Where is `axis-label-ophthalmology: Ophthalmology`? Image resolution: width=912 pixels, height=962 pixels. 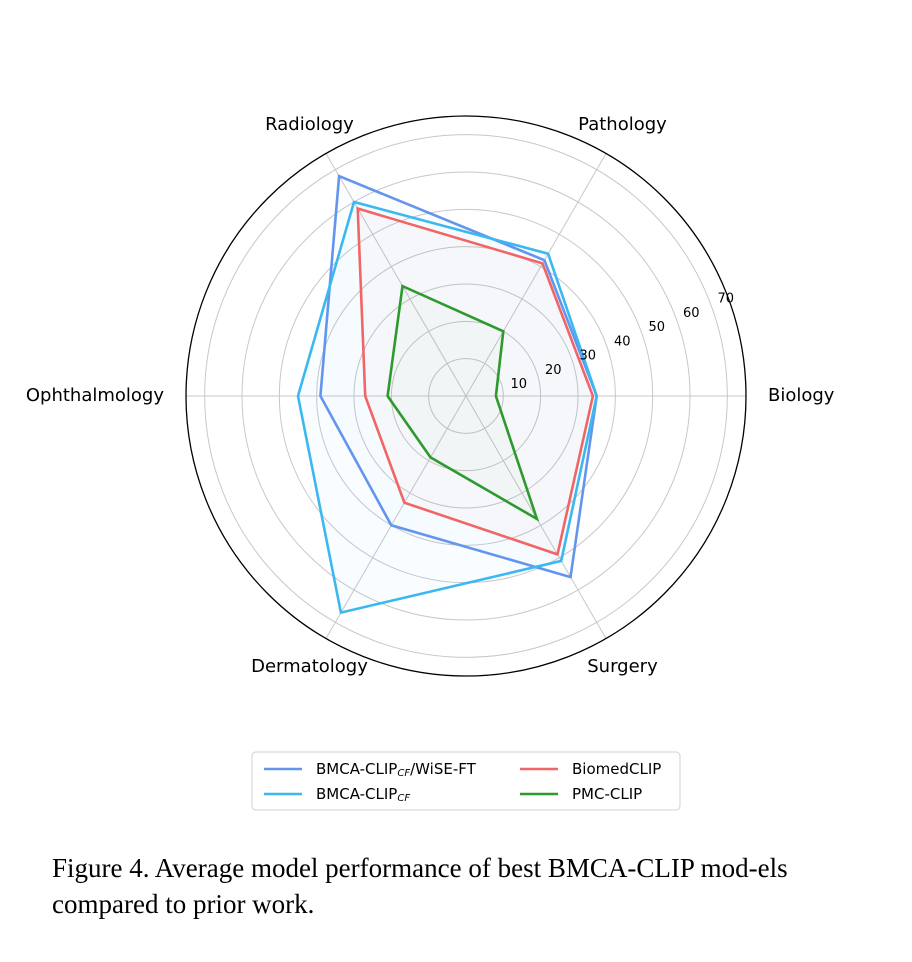
axis-label-ophthalmology: Ophthalmology is located at coordinates (95, 395).